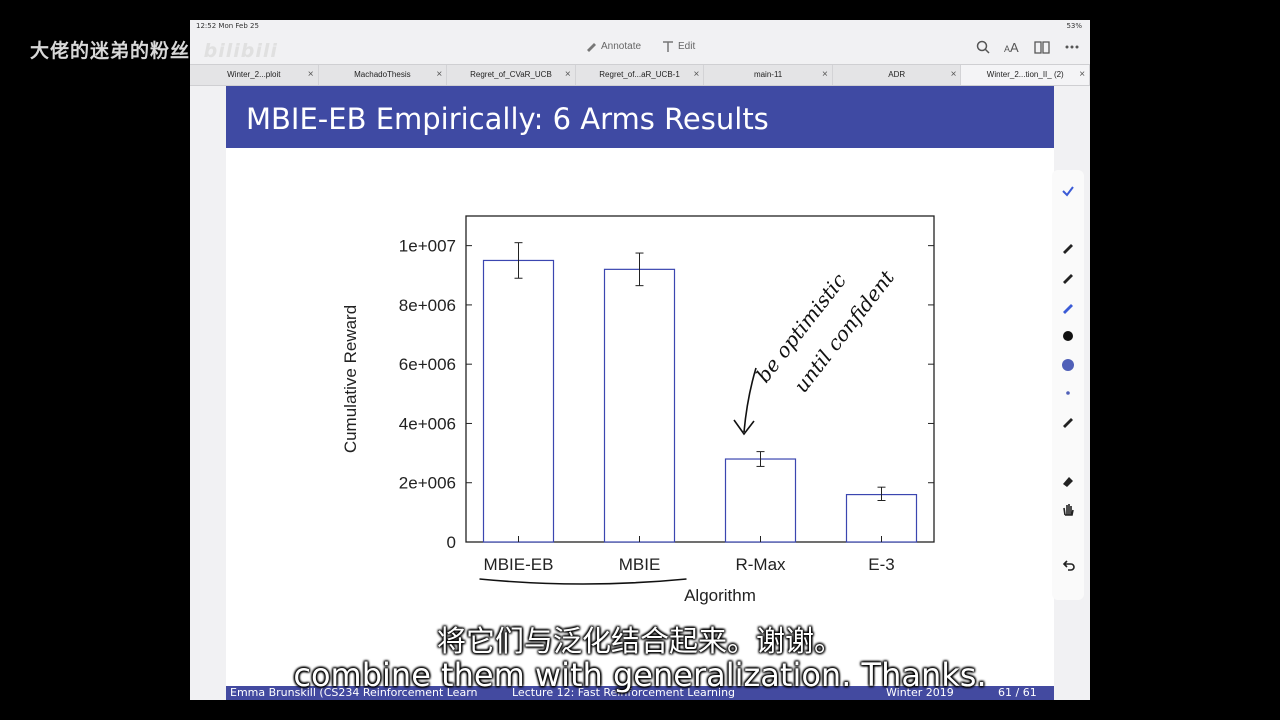 The height and width of the screenshot is (720, 1280). I want to click on tab-2: MachadoThesis ×, so click(383, 75).